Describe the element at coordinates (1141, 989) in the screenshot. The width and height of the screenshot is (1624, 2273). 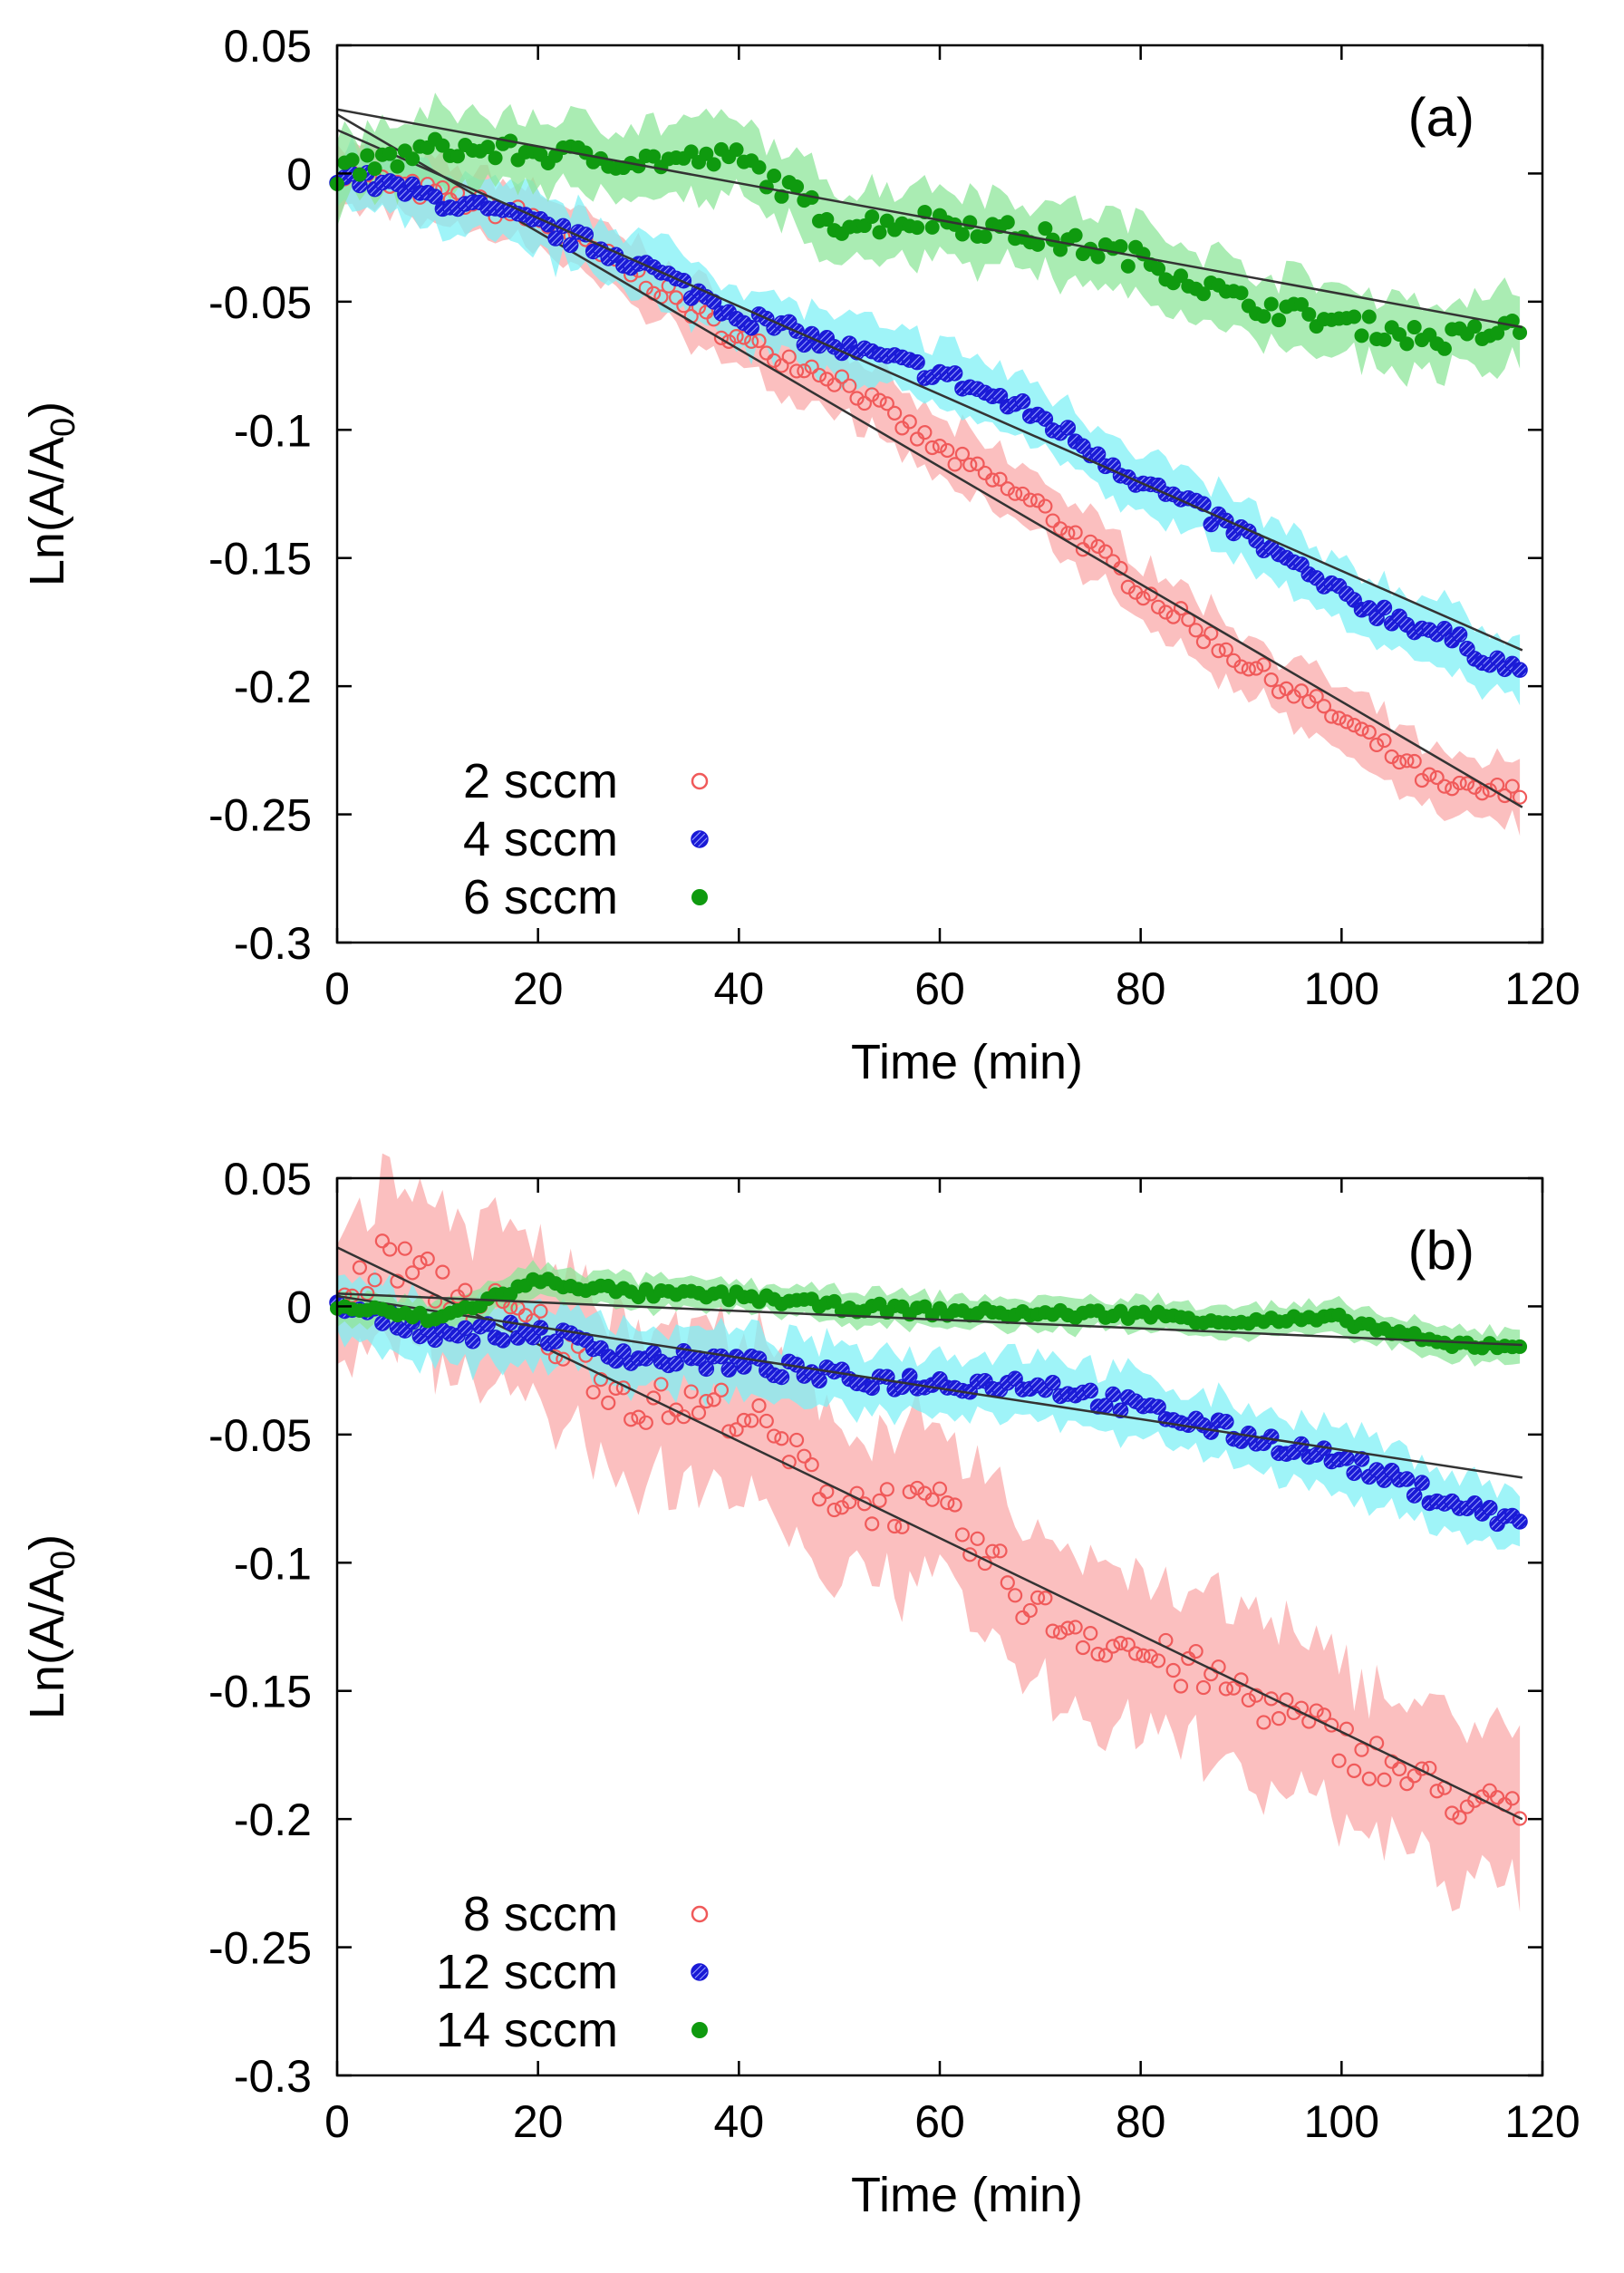
I see `x-tick-label: 80` at that location.